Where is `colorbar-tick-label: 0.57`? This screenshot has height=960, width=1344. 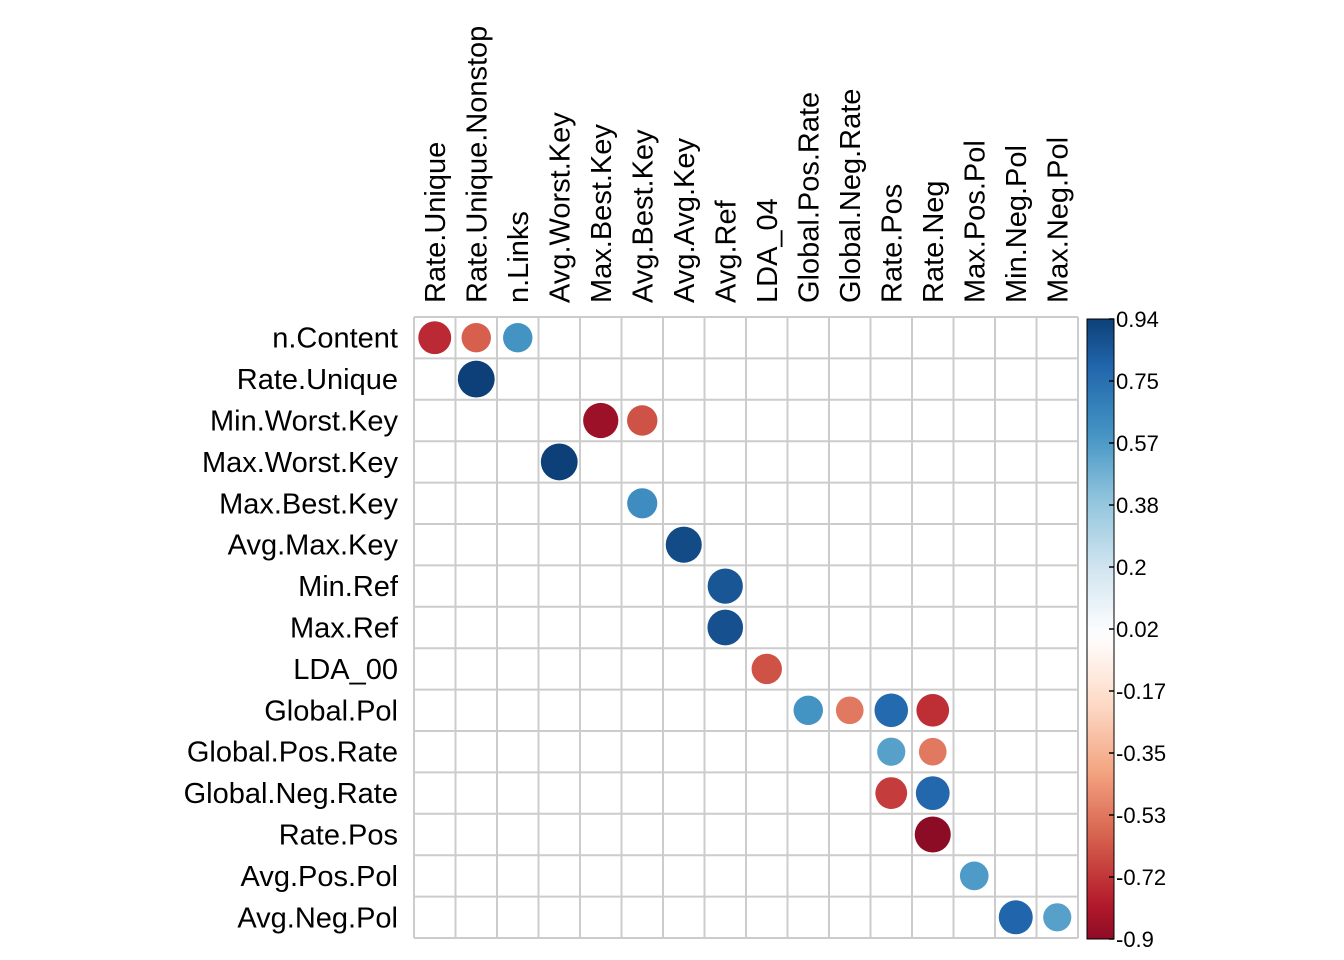
colorbar-tick-label: 0.57 is located at coordinates (1137, 443).